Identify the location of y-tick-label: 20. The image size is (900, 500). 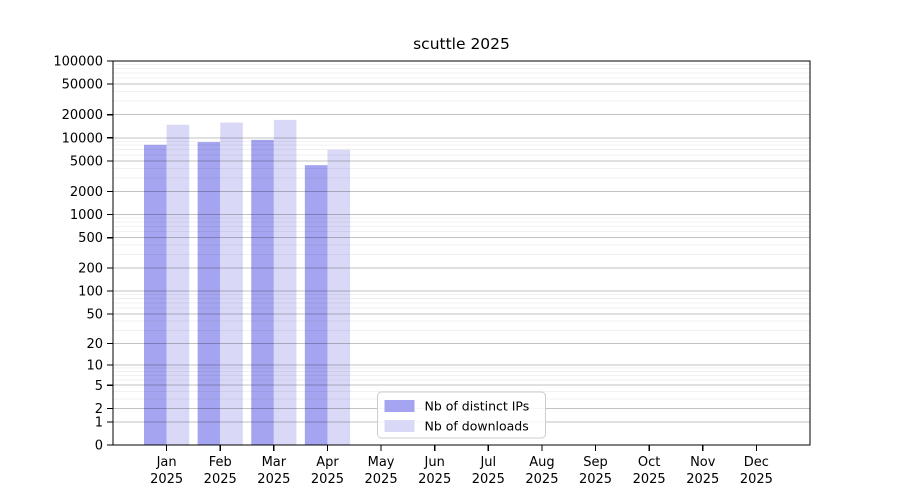
(94, 344).